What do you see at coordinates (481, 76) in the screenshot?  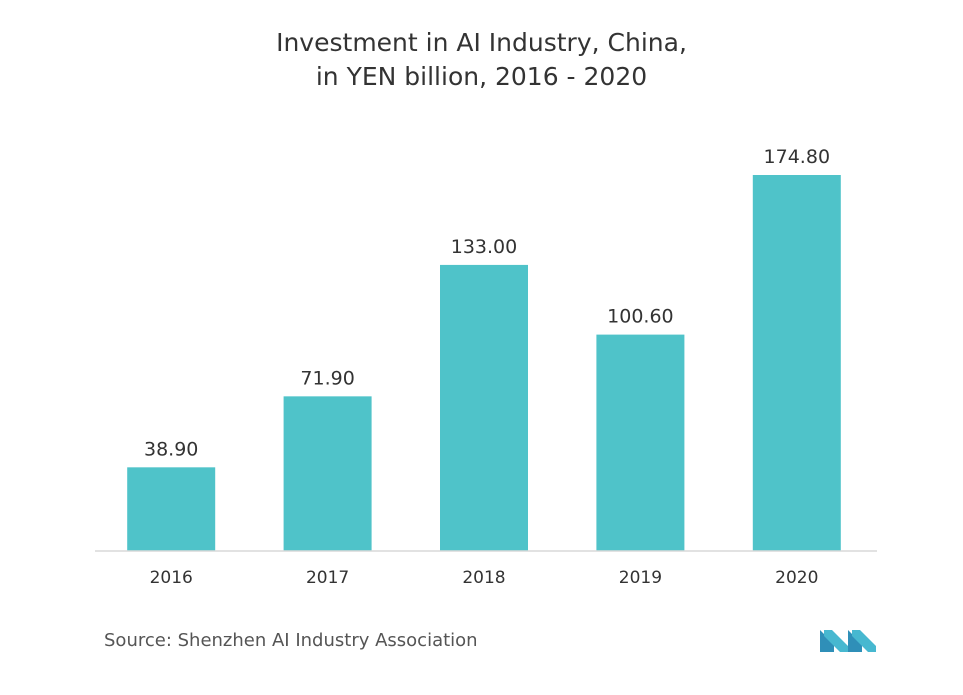 I see `chart-title-line-2: in YEN billion, 2016 - 2020` at bounding box center [481, 76].